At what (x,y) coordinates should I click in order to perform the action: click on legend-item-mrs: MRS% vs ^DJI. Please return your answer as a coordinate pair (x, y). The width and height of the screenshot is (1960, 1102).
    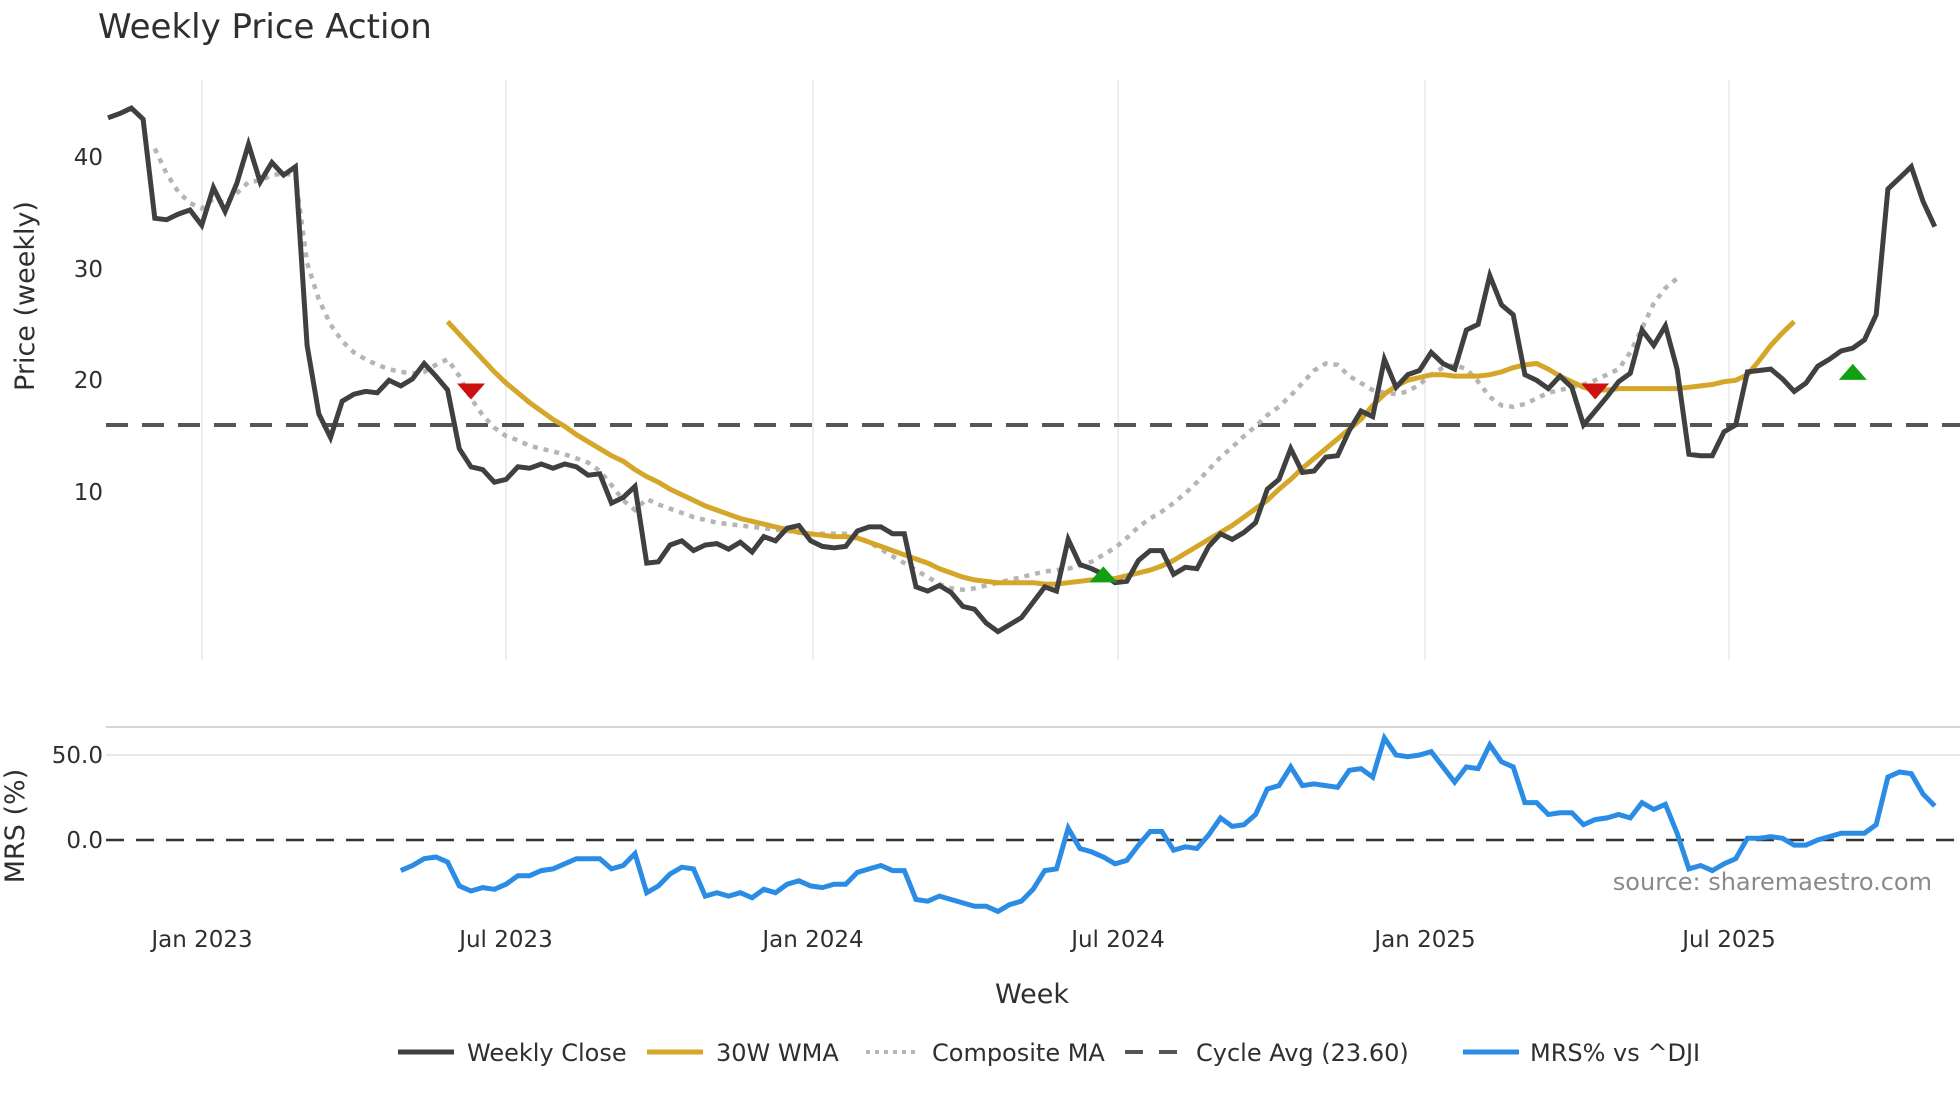
    Looking at the image, I should click on (1581, 1053).